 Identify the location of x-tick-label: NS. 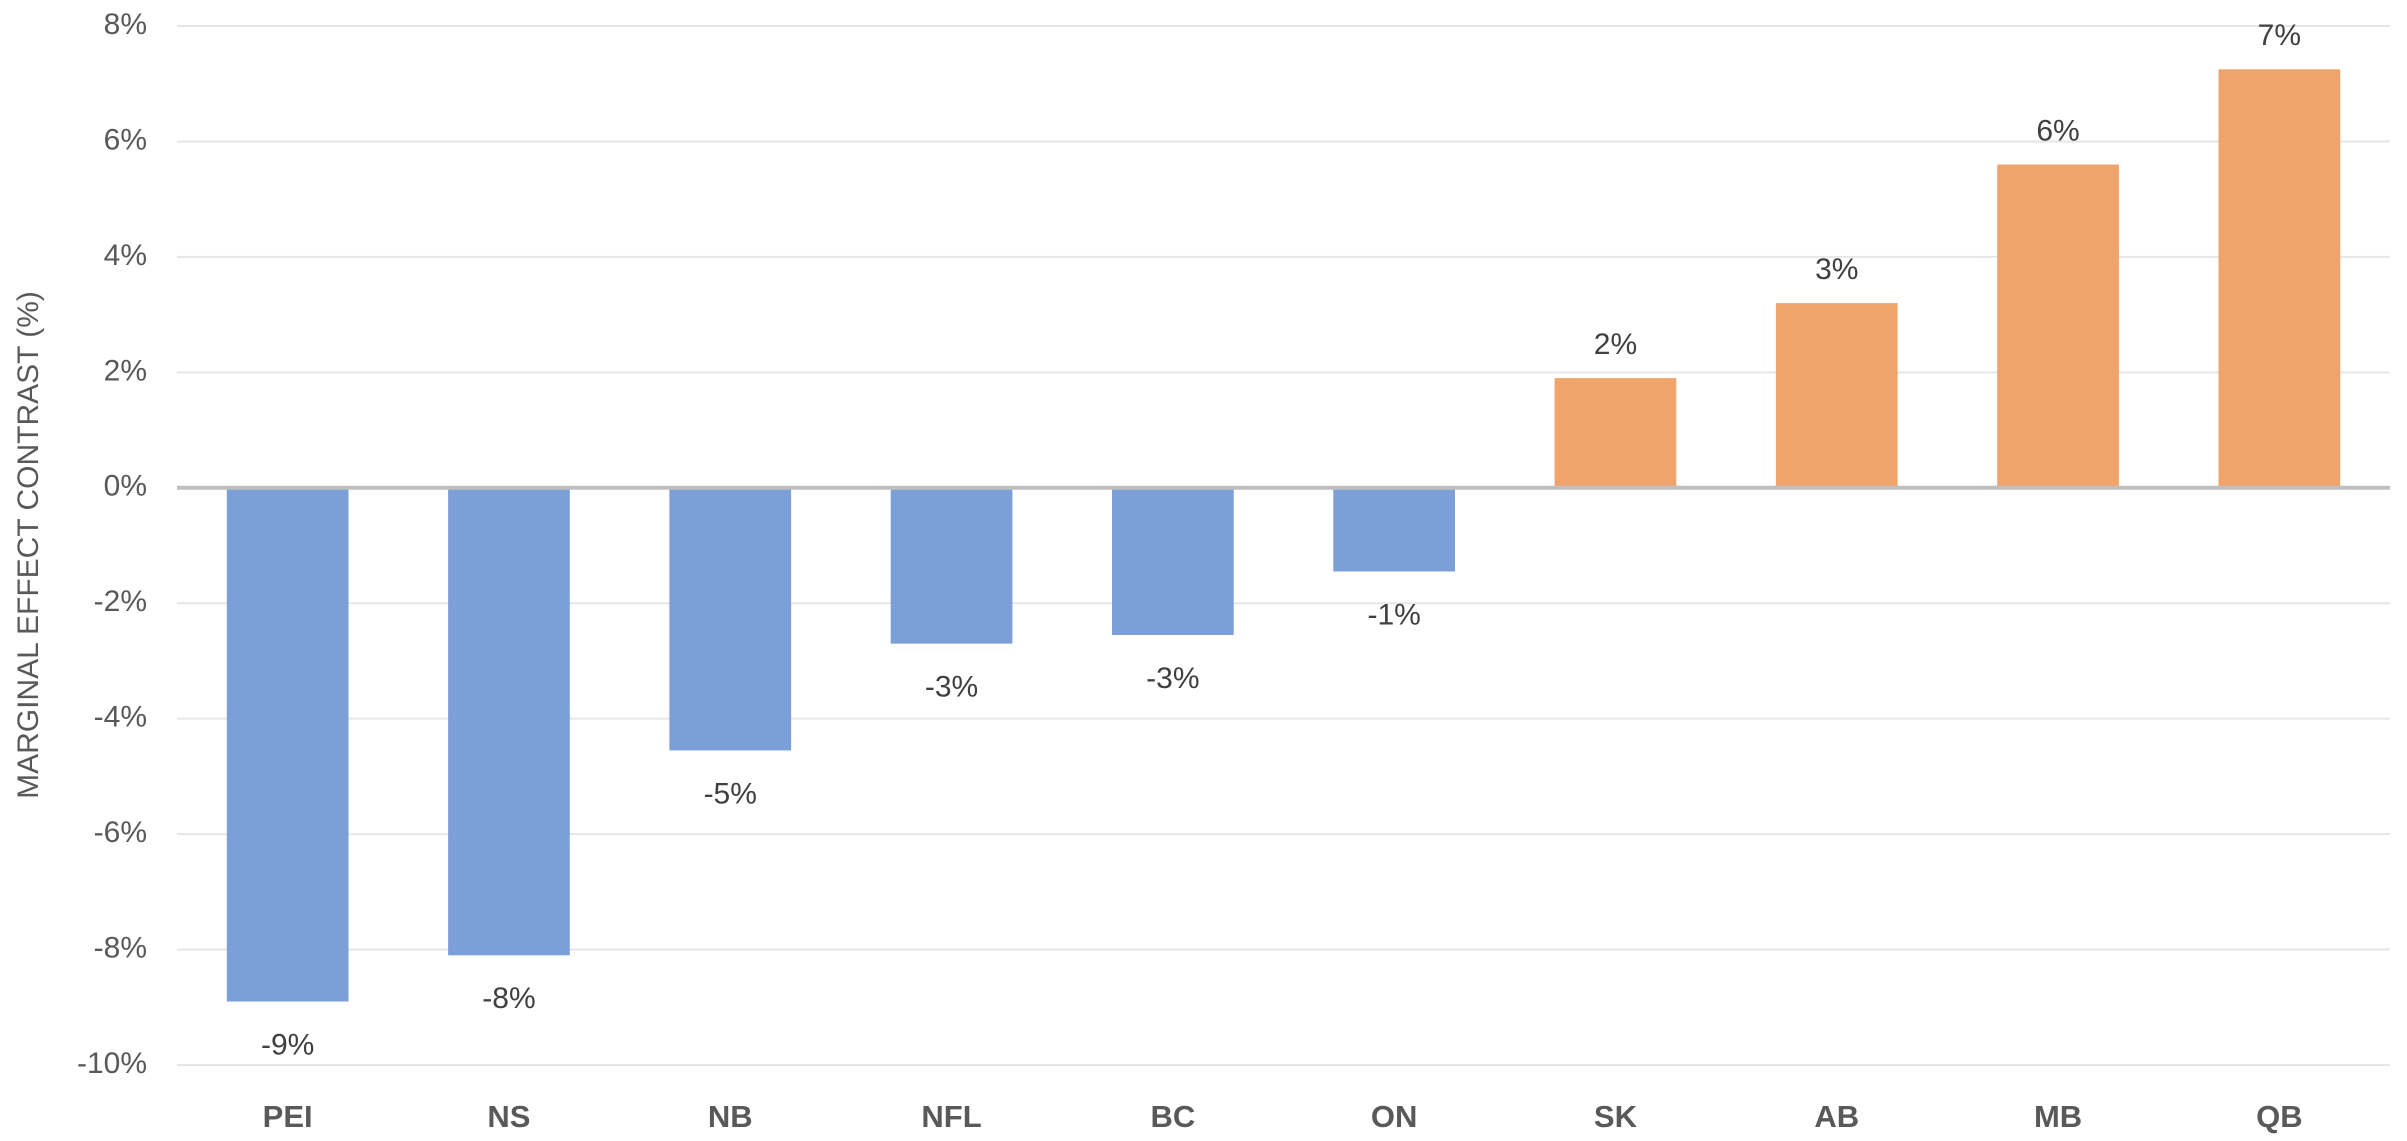
(508, 1116).